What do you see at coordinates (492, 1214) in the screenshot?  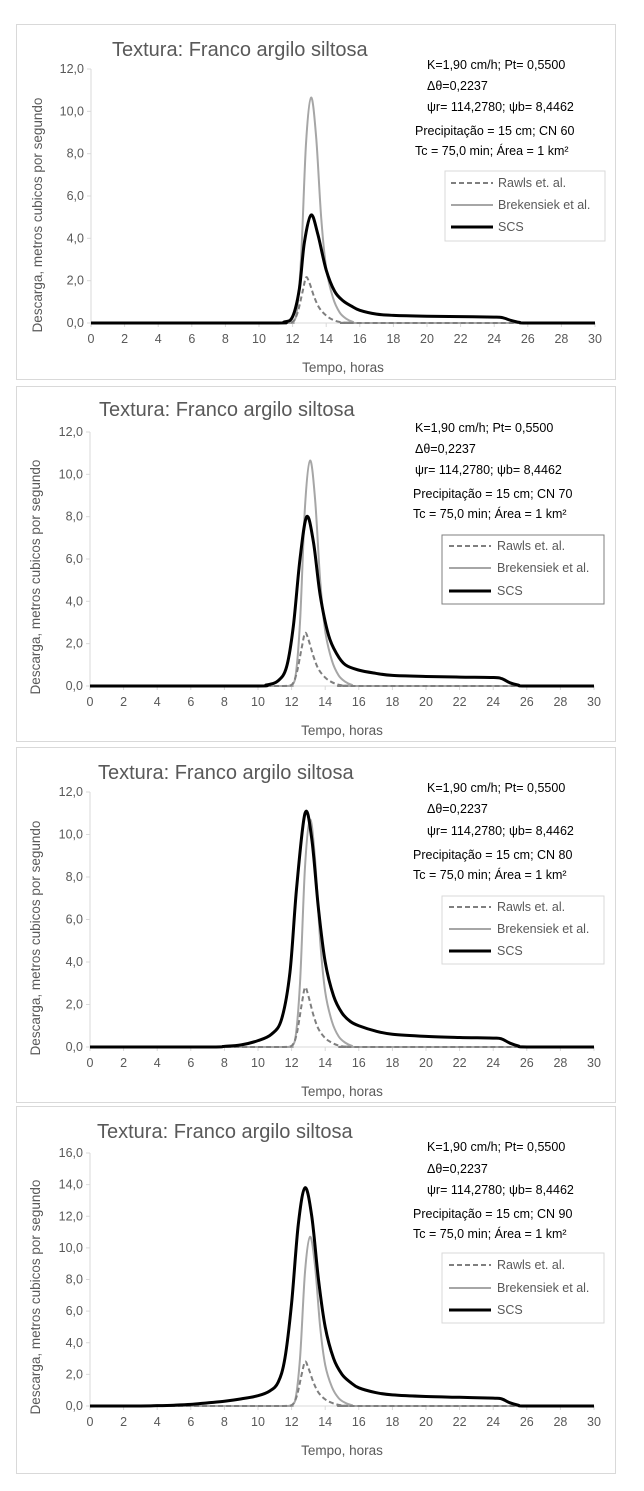 I see `param-precipitation-cn: Precipitação = 15 cm; CN 90` at bounding box center [492, 1214].